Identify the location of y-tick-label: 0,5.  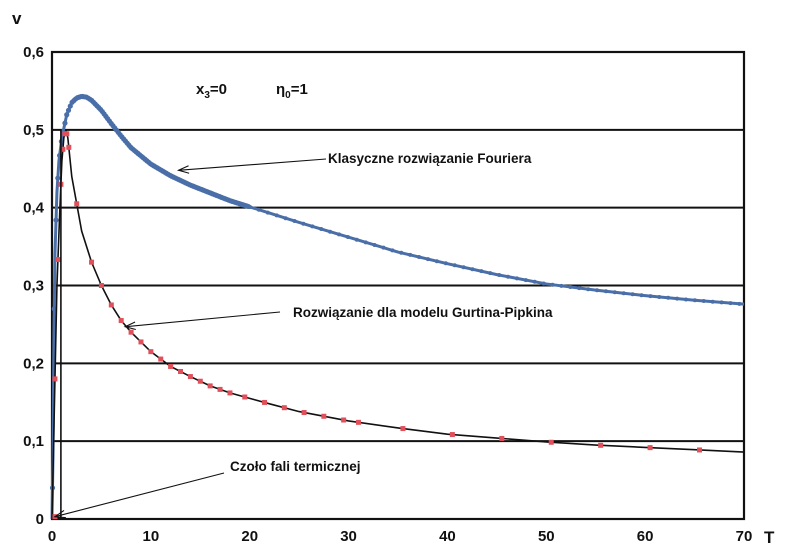
(33, 130).